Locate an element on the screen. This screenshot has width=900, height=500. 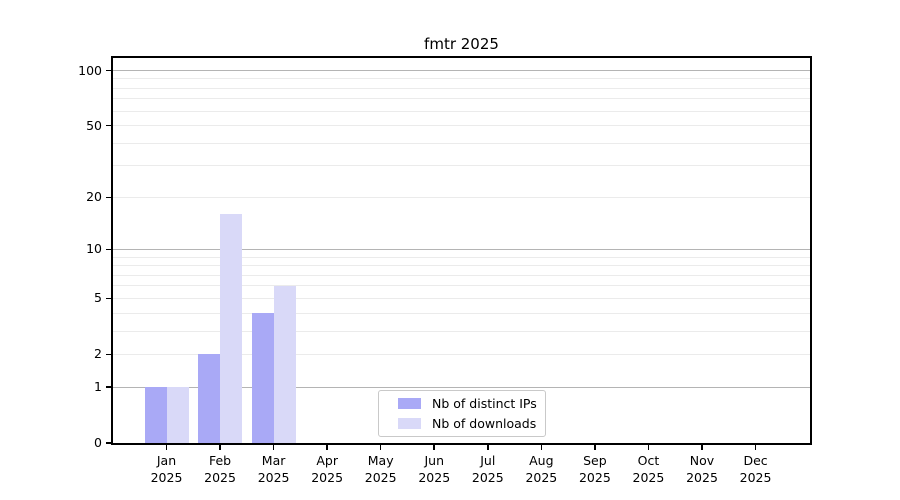
x-axis-tick-label: Apr 2025 is located at coordinates (327, 469).